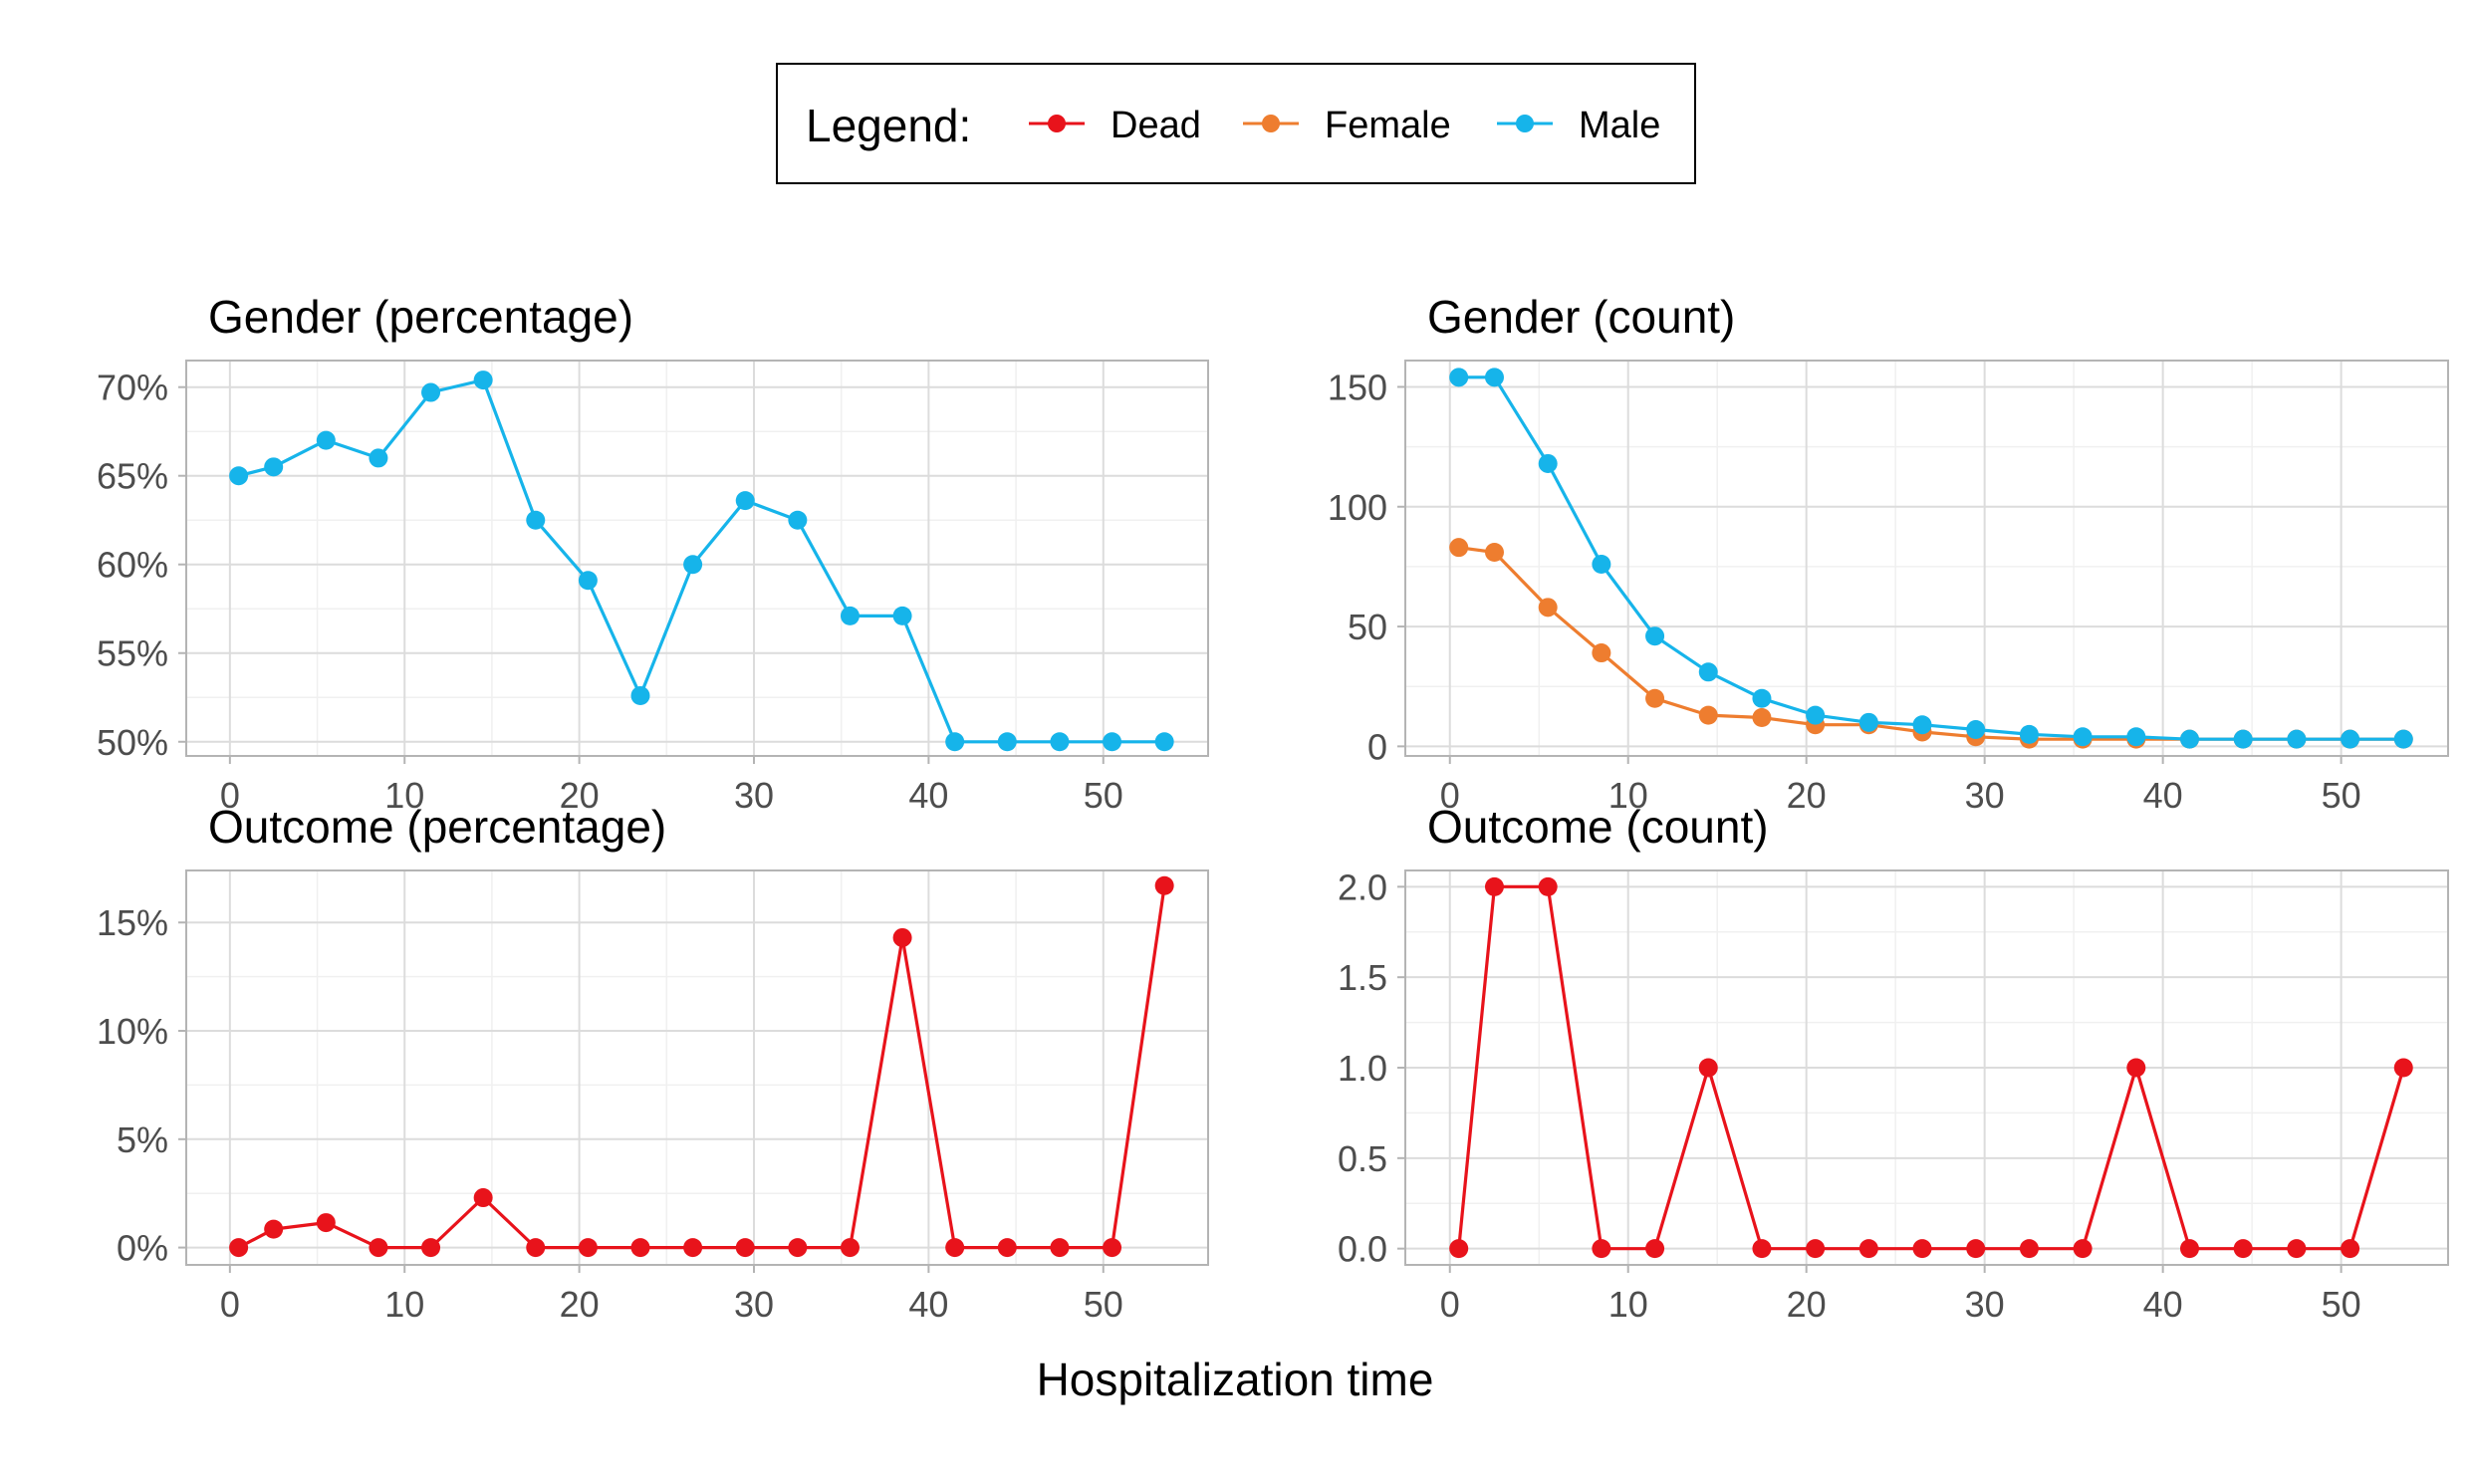 The width and height of the screenshot is (2470, 1484). What do you see at coordinates (437, 827) in the screenshot?
I see `panel-title: Outcome (percentage)` at bounding box center [437, 827].